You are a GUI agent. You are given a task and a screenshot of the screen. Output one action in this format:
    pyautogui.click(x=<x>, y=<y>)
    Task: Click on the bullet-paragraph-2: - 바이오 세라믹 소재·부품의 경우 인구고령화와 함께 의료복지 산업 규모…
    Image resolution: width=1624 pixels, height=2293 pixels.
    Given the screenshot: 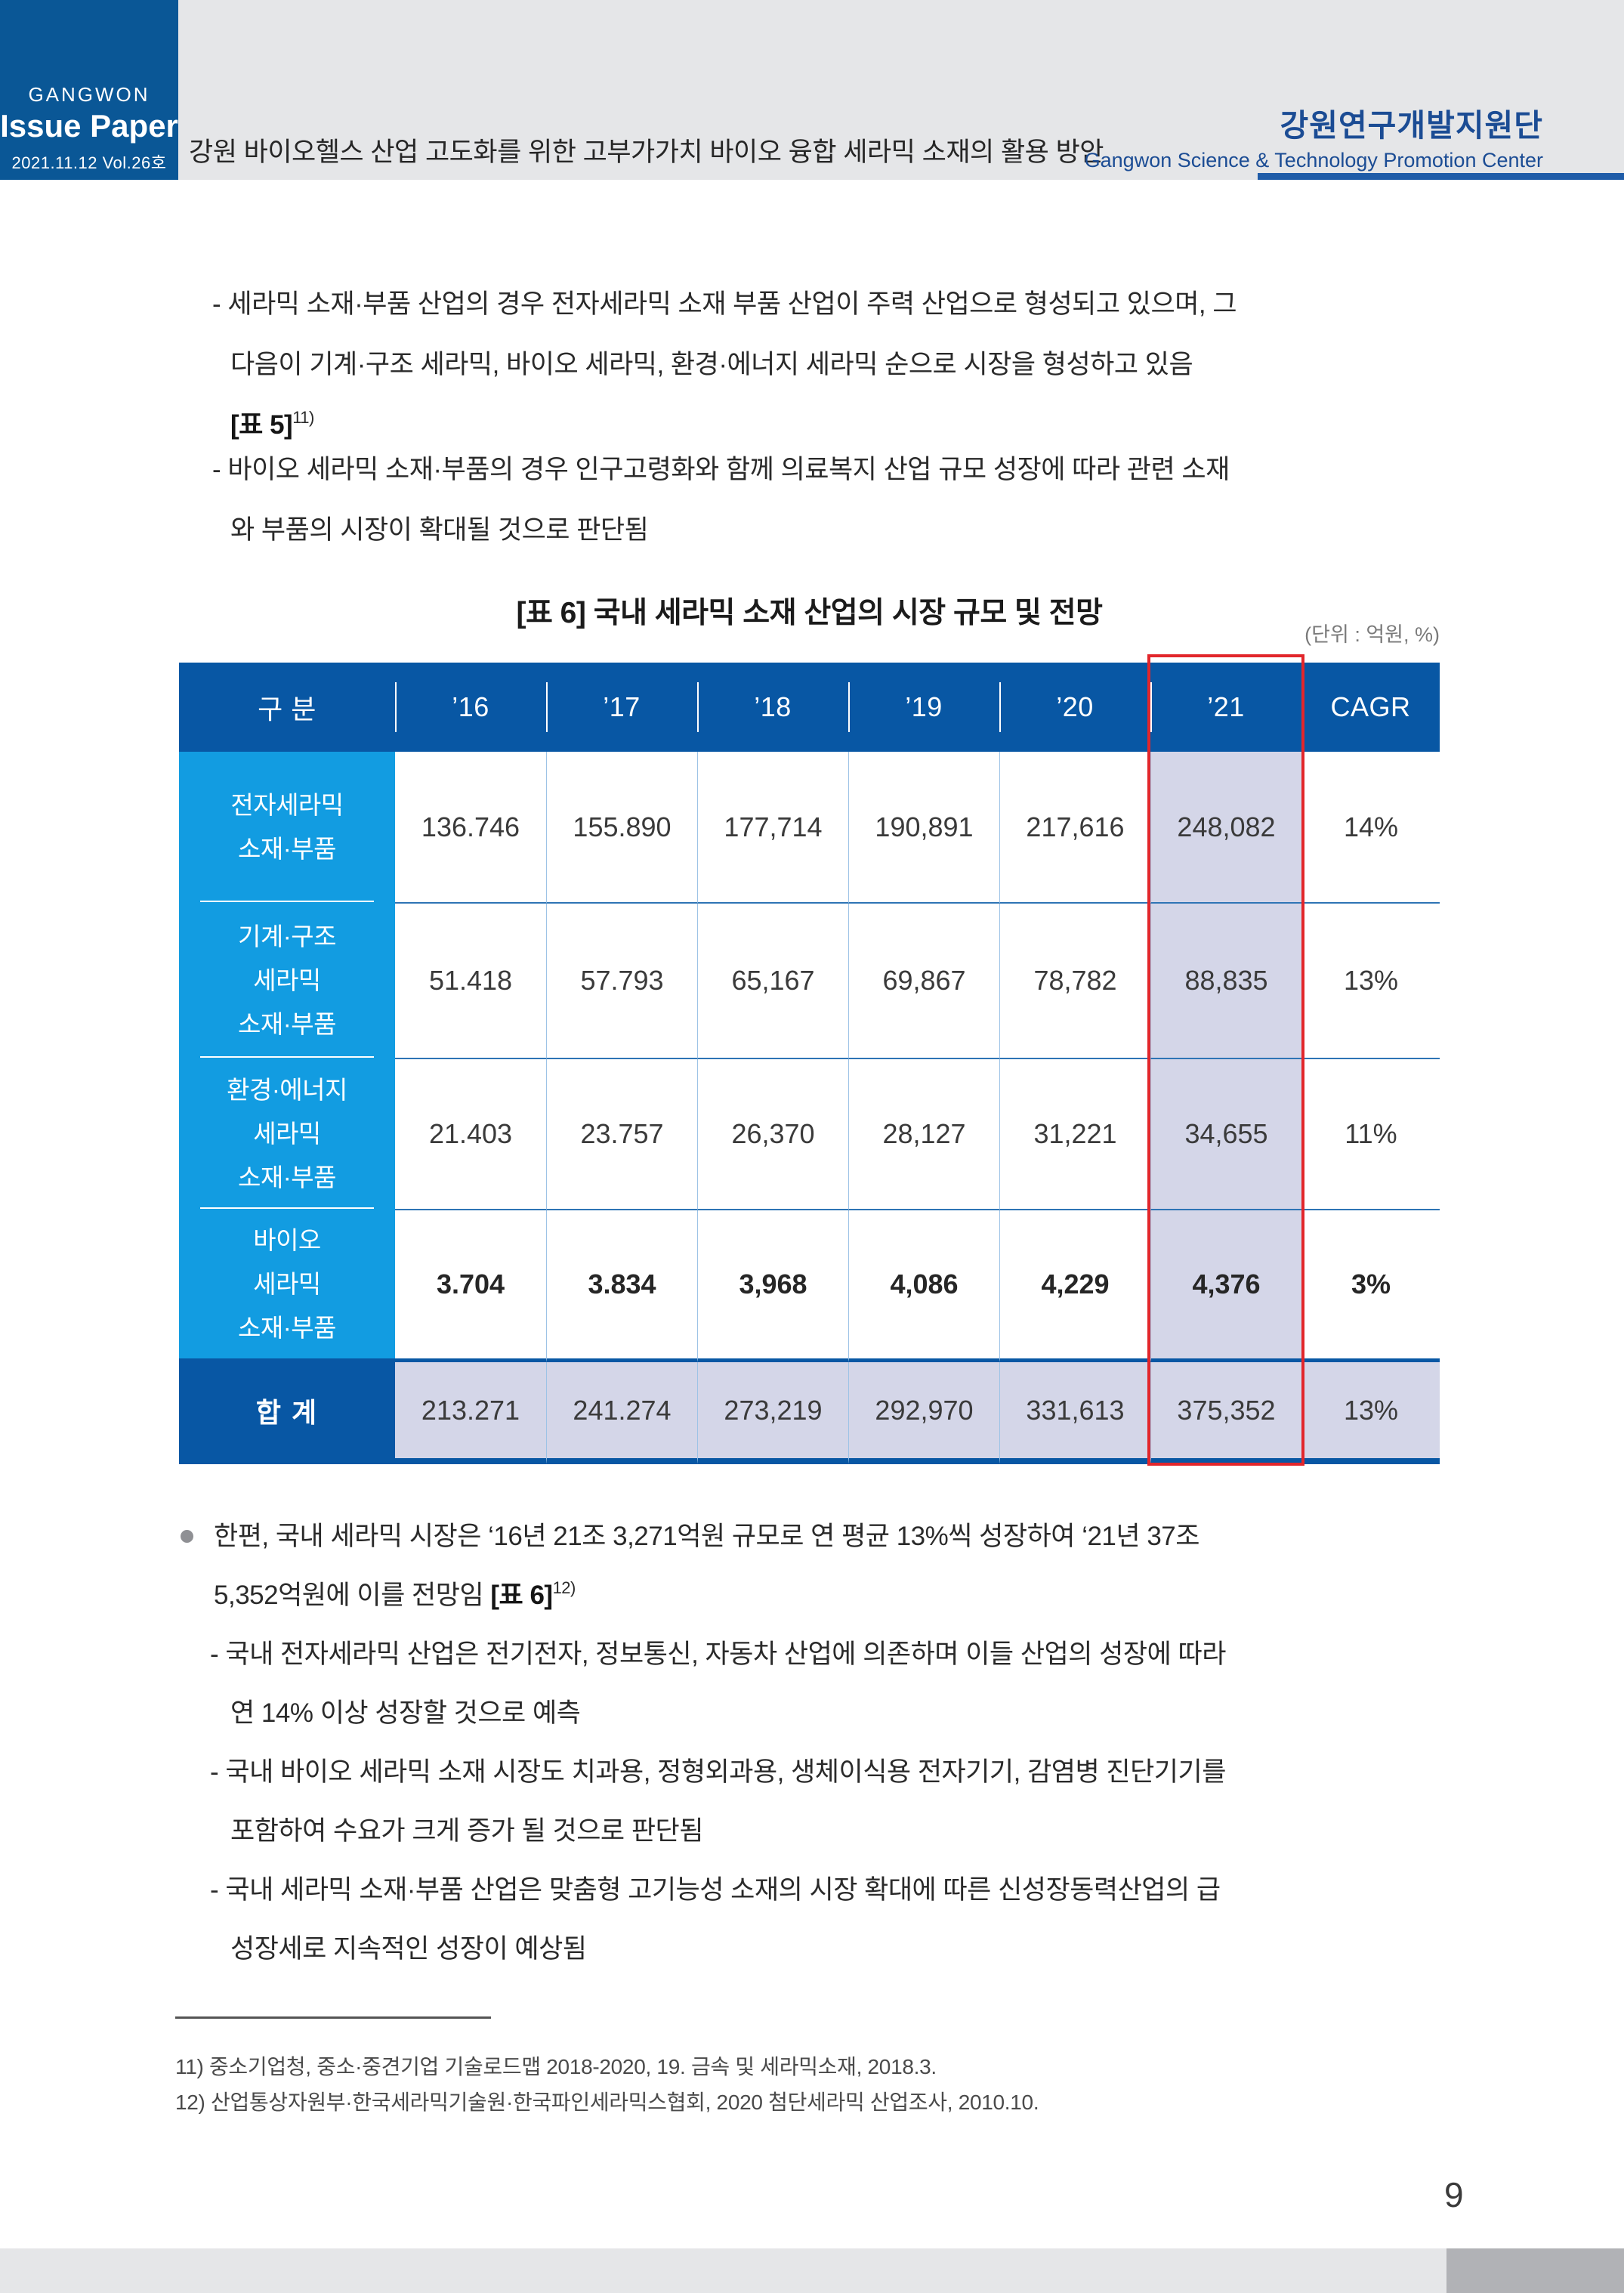 What is the action you would take?
    pyautogui.click(x=825, y=500)
    